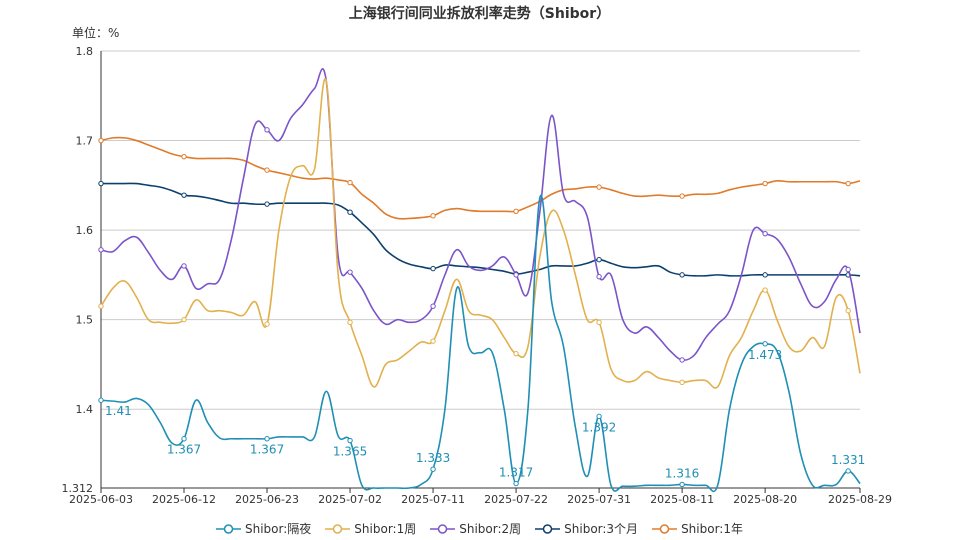  What do you see at coordinates (712, 529) in the screenshot?
I see `legend-label: Shibor:1年` at bounding box center [712, 529].